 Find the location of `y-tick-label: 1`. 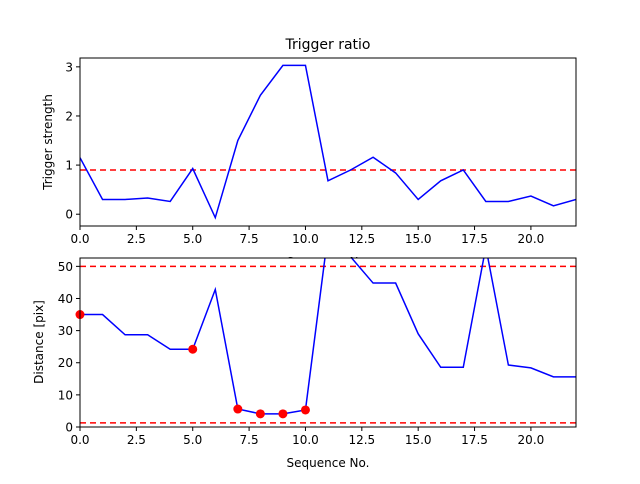

y-tick-label: 1 is located at coordinates (69, 166).